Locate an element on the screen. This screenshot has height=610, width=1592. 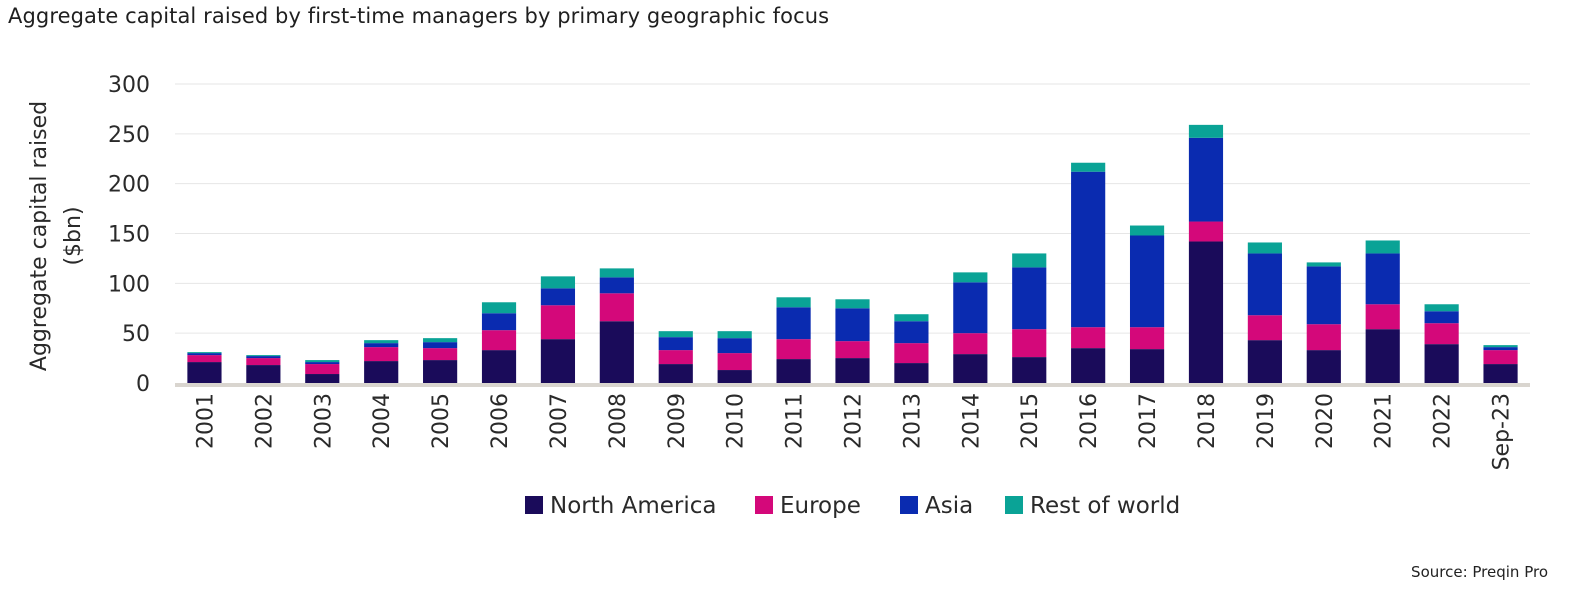
bar-2007-rest-of-world is located at coordinates (558, 282).